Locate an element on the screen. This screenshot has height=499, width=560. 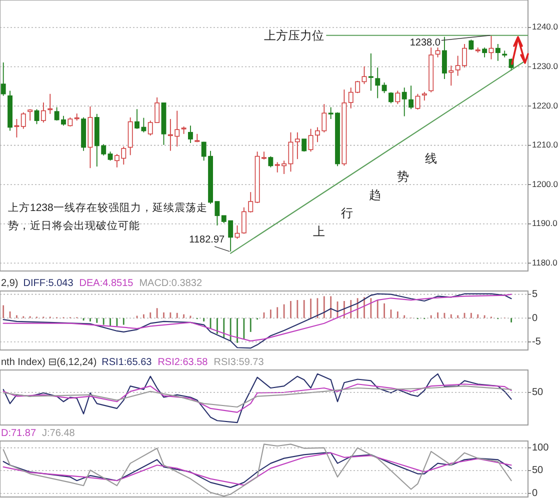
y-tick-label: 1190.0 is located at coordinates (545, 223).